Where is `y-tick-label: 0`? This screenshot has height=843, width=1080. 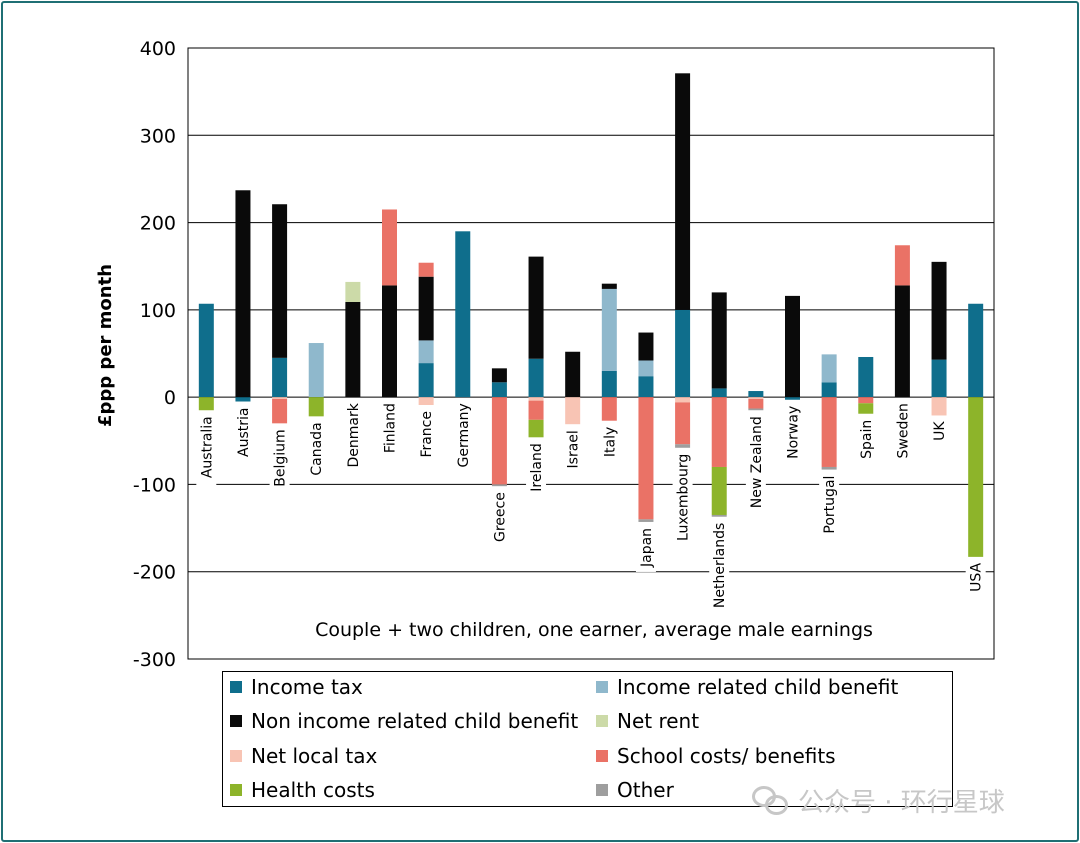
y-tick-label: 0 is located at coordinates (170, 398).